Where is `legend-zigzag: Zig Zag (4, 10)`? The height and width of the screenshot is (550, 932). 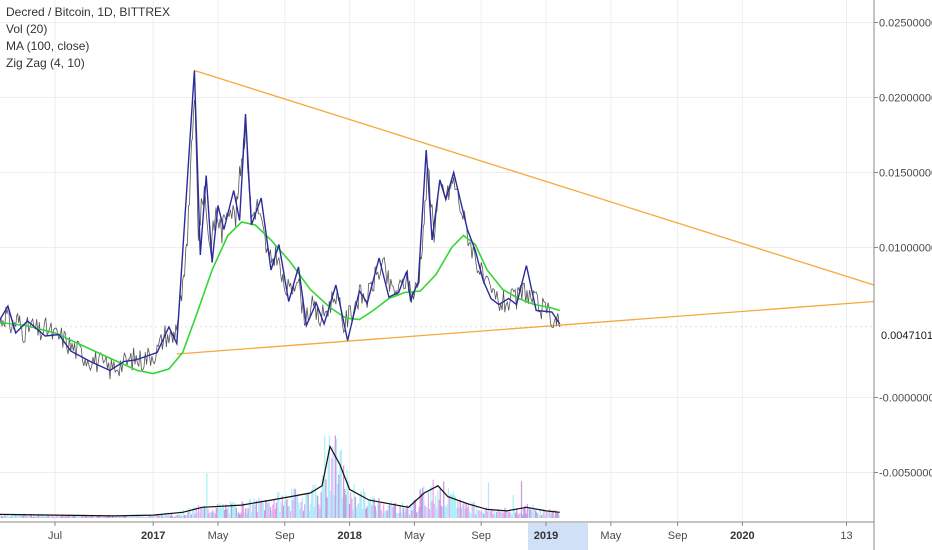
legend-zigzag: Zig Zag (4, 10) is located at coordinates (45, 63).